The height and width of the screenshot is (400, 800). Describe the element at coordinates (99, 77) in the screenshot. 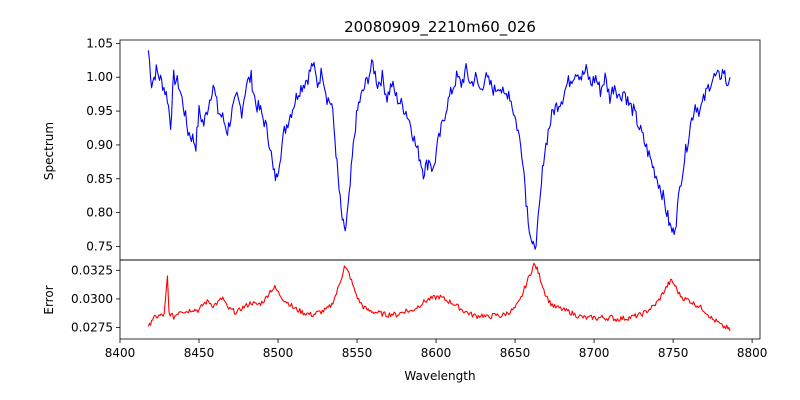

I see `spectrum-y-tick-label: 1.00` at that location.